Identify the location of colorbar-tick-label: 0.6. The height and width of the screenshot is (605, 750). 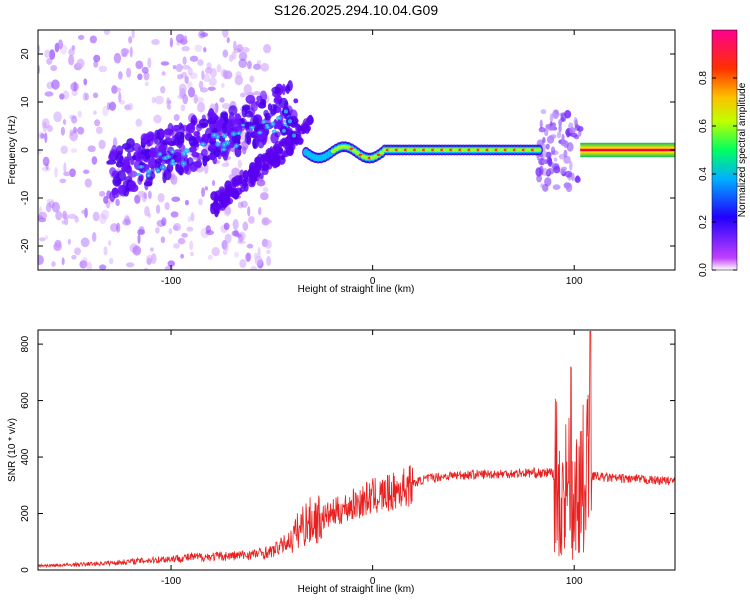
(703, 126).